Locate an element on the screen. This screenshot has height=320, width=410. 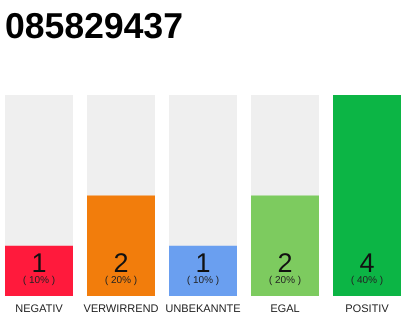
x-tick-label: NEGATIV is located at coordinates (39, 309).